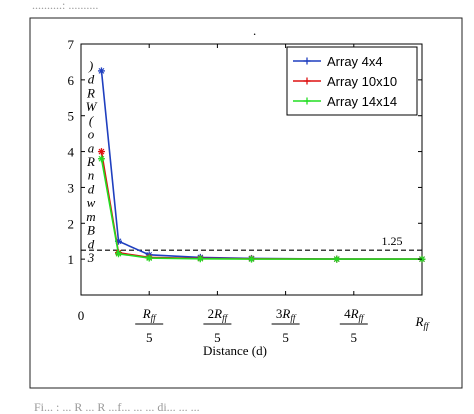  Describe the element at coordinates (392, 241) in the screenshot. I see `reference-line-label: 1.25` at that location.